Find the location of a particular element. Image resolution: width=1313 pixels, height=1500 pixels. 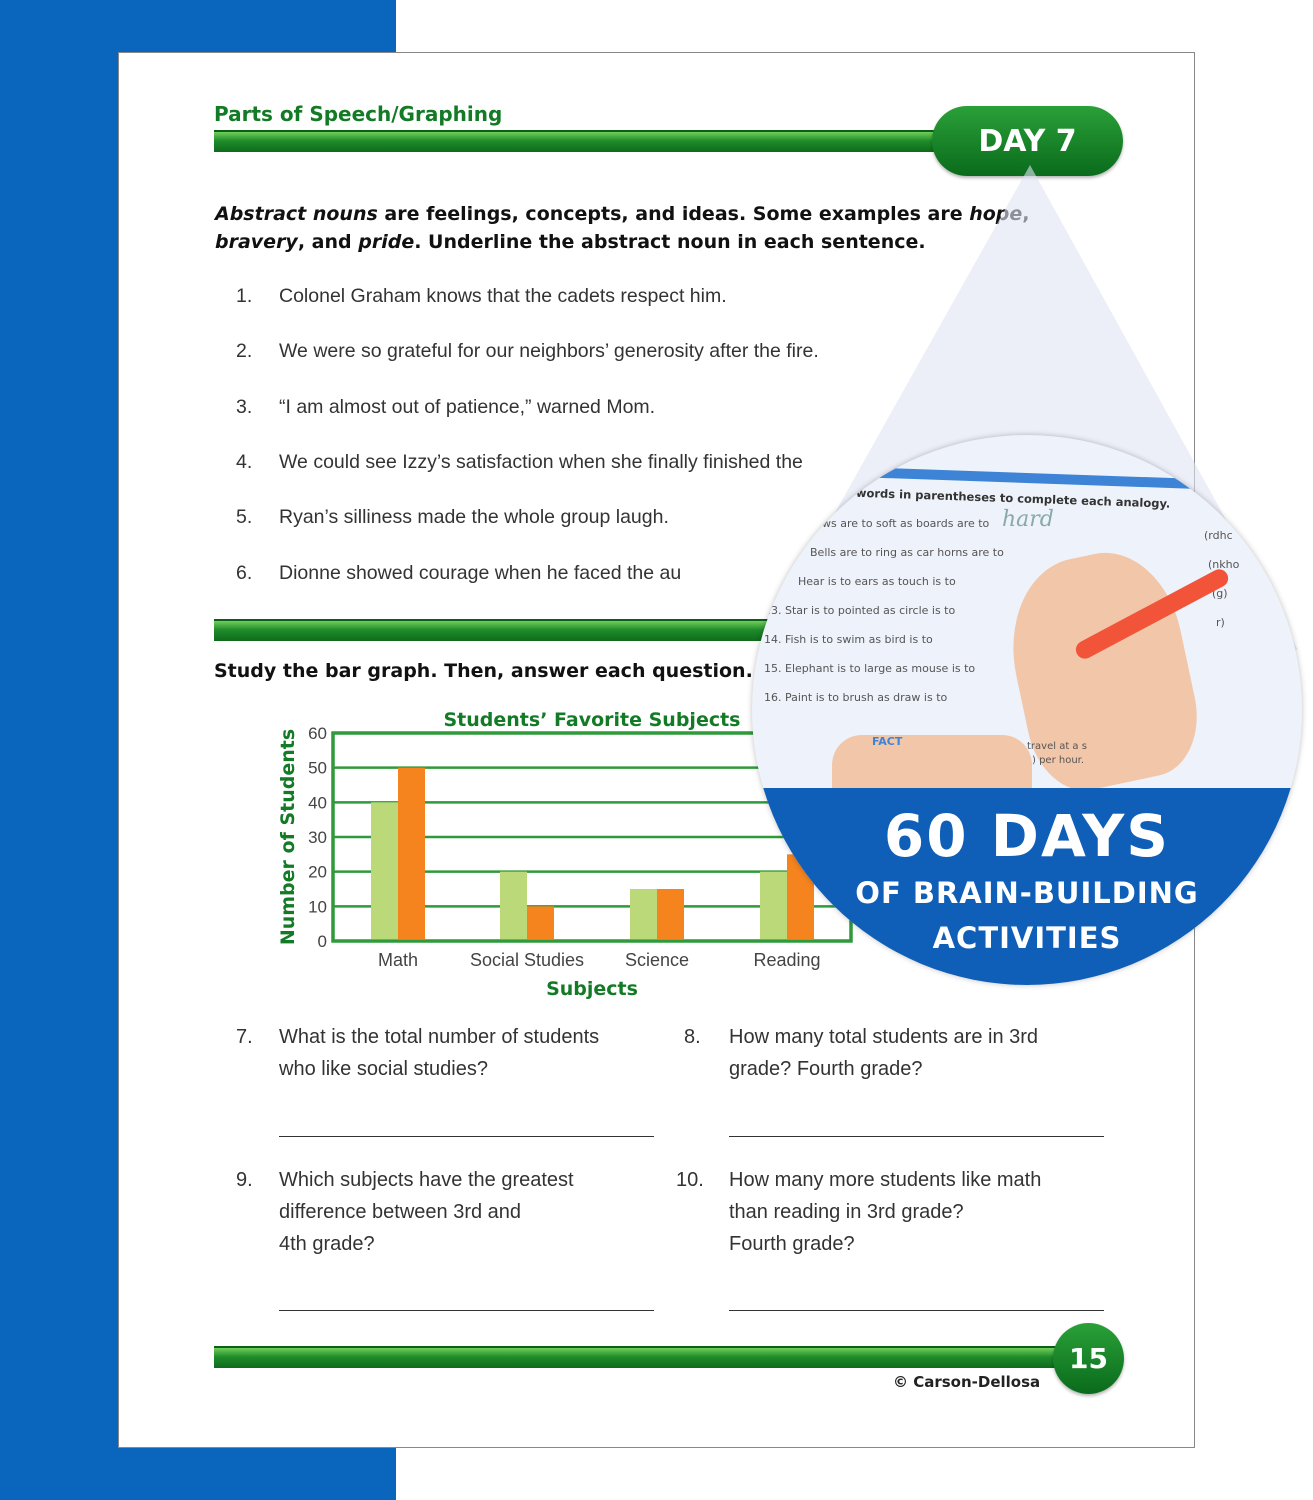

x-tick-label: Science is located at coordinates (657, 960).